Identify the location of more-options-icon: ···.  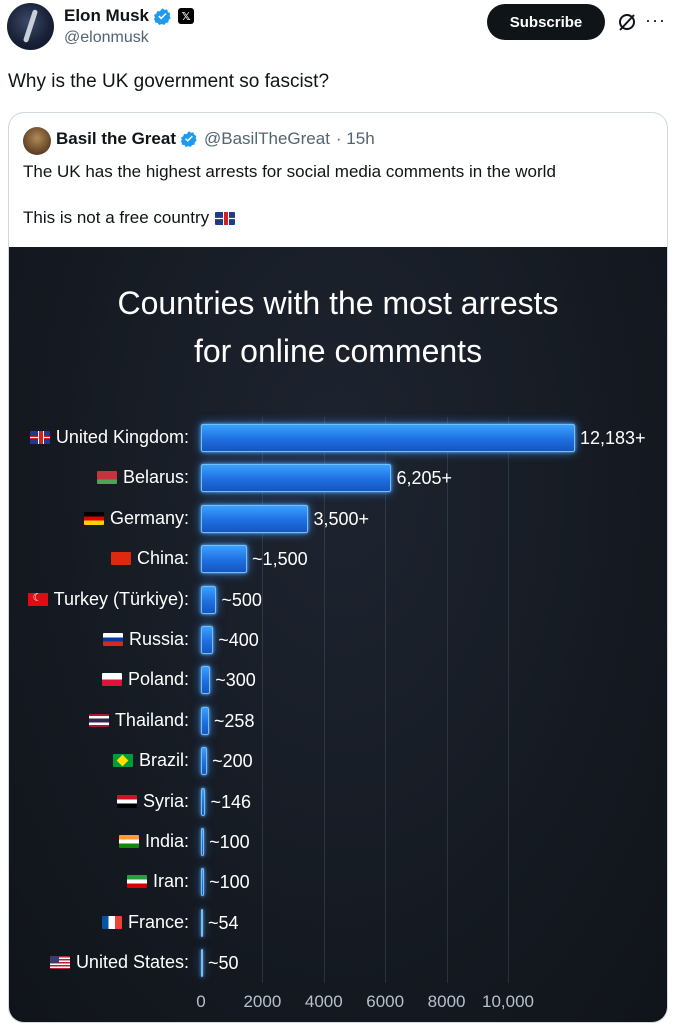
(655, 20).